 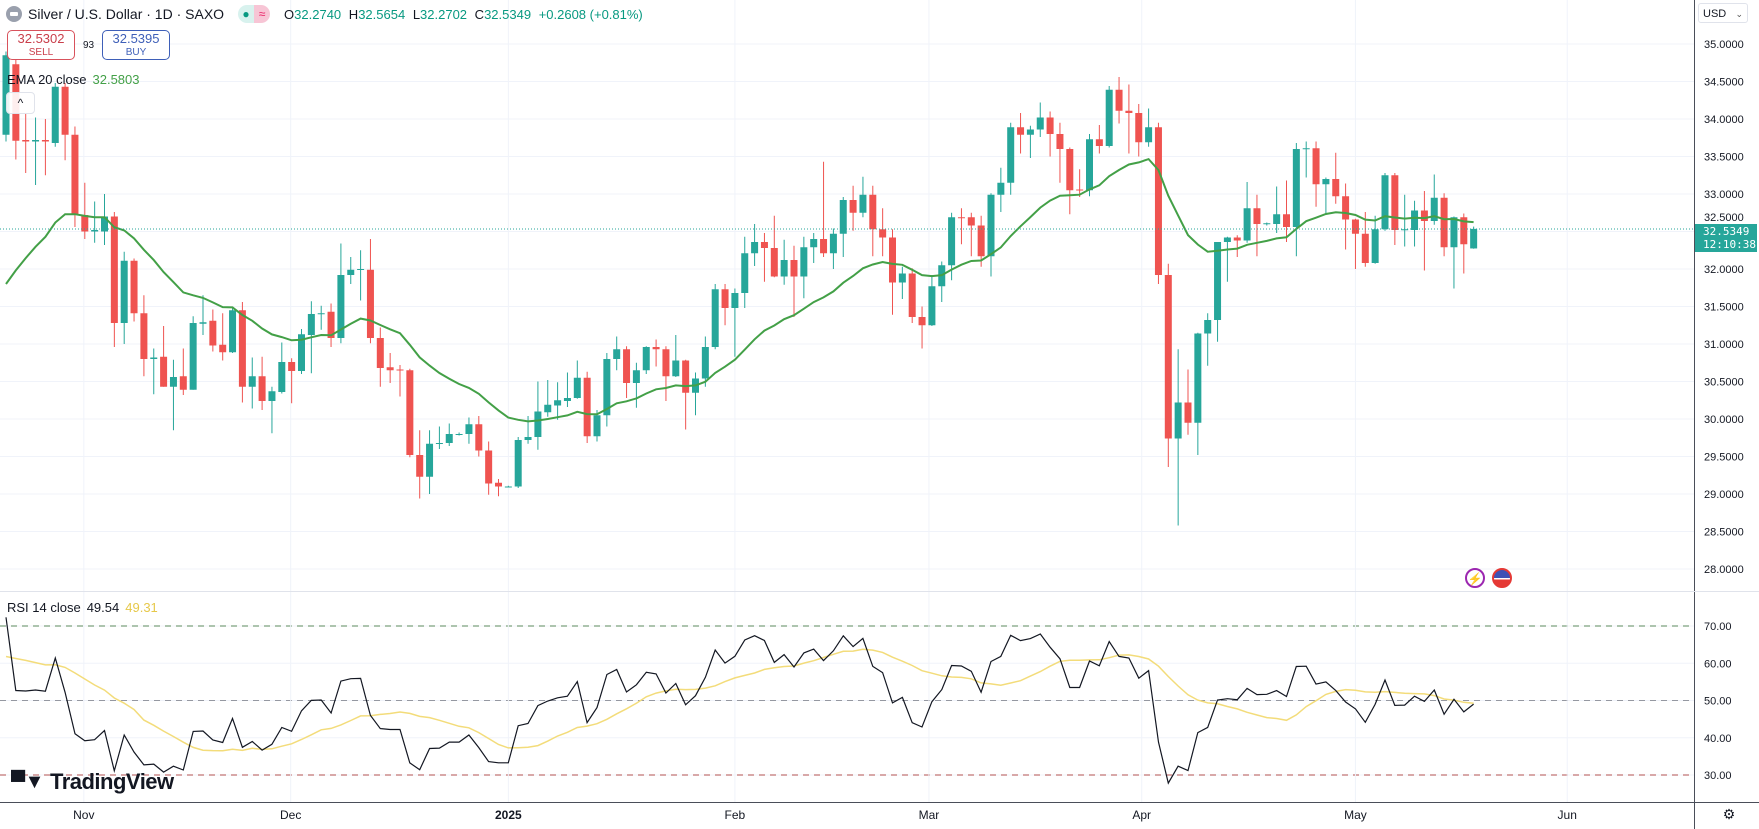 I want to click on tradingview-logo: ▀▼ TradingView, so click(x=92, y=782).